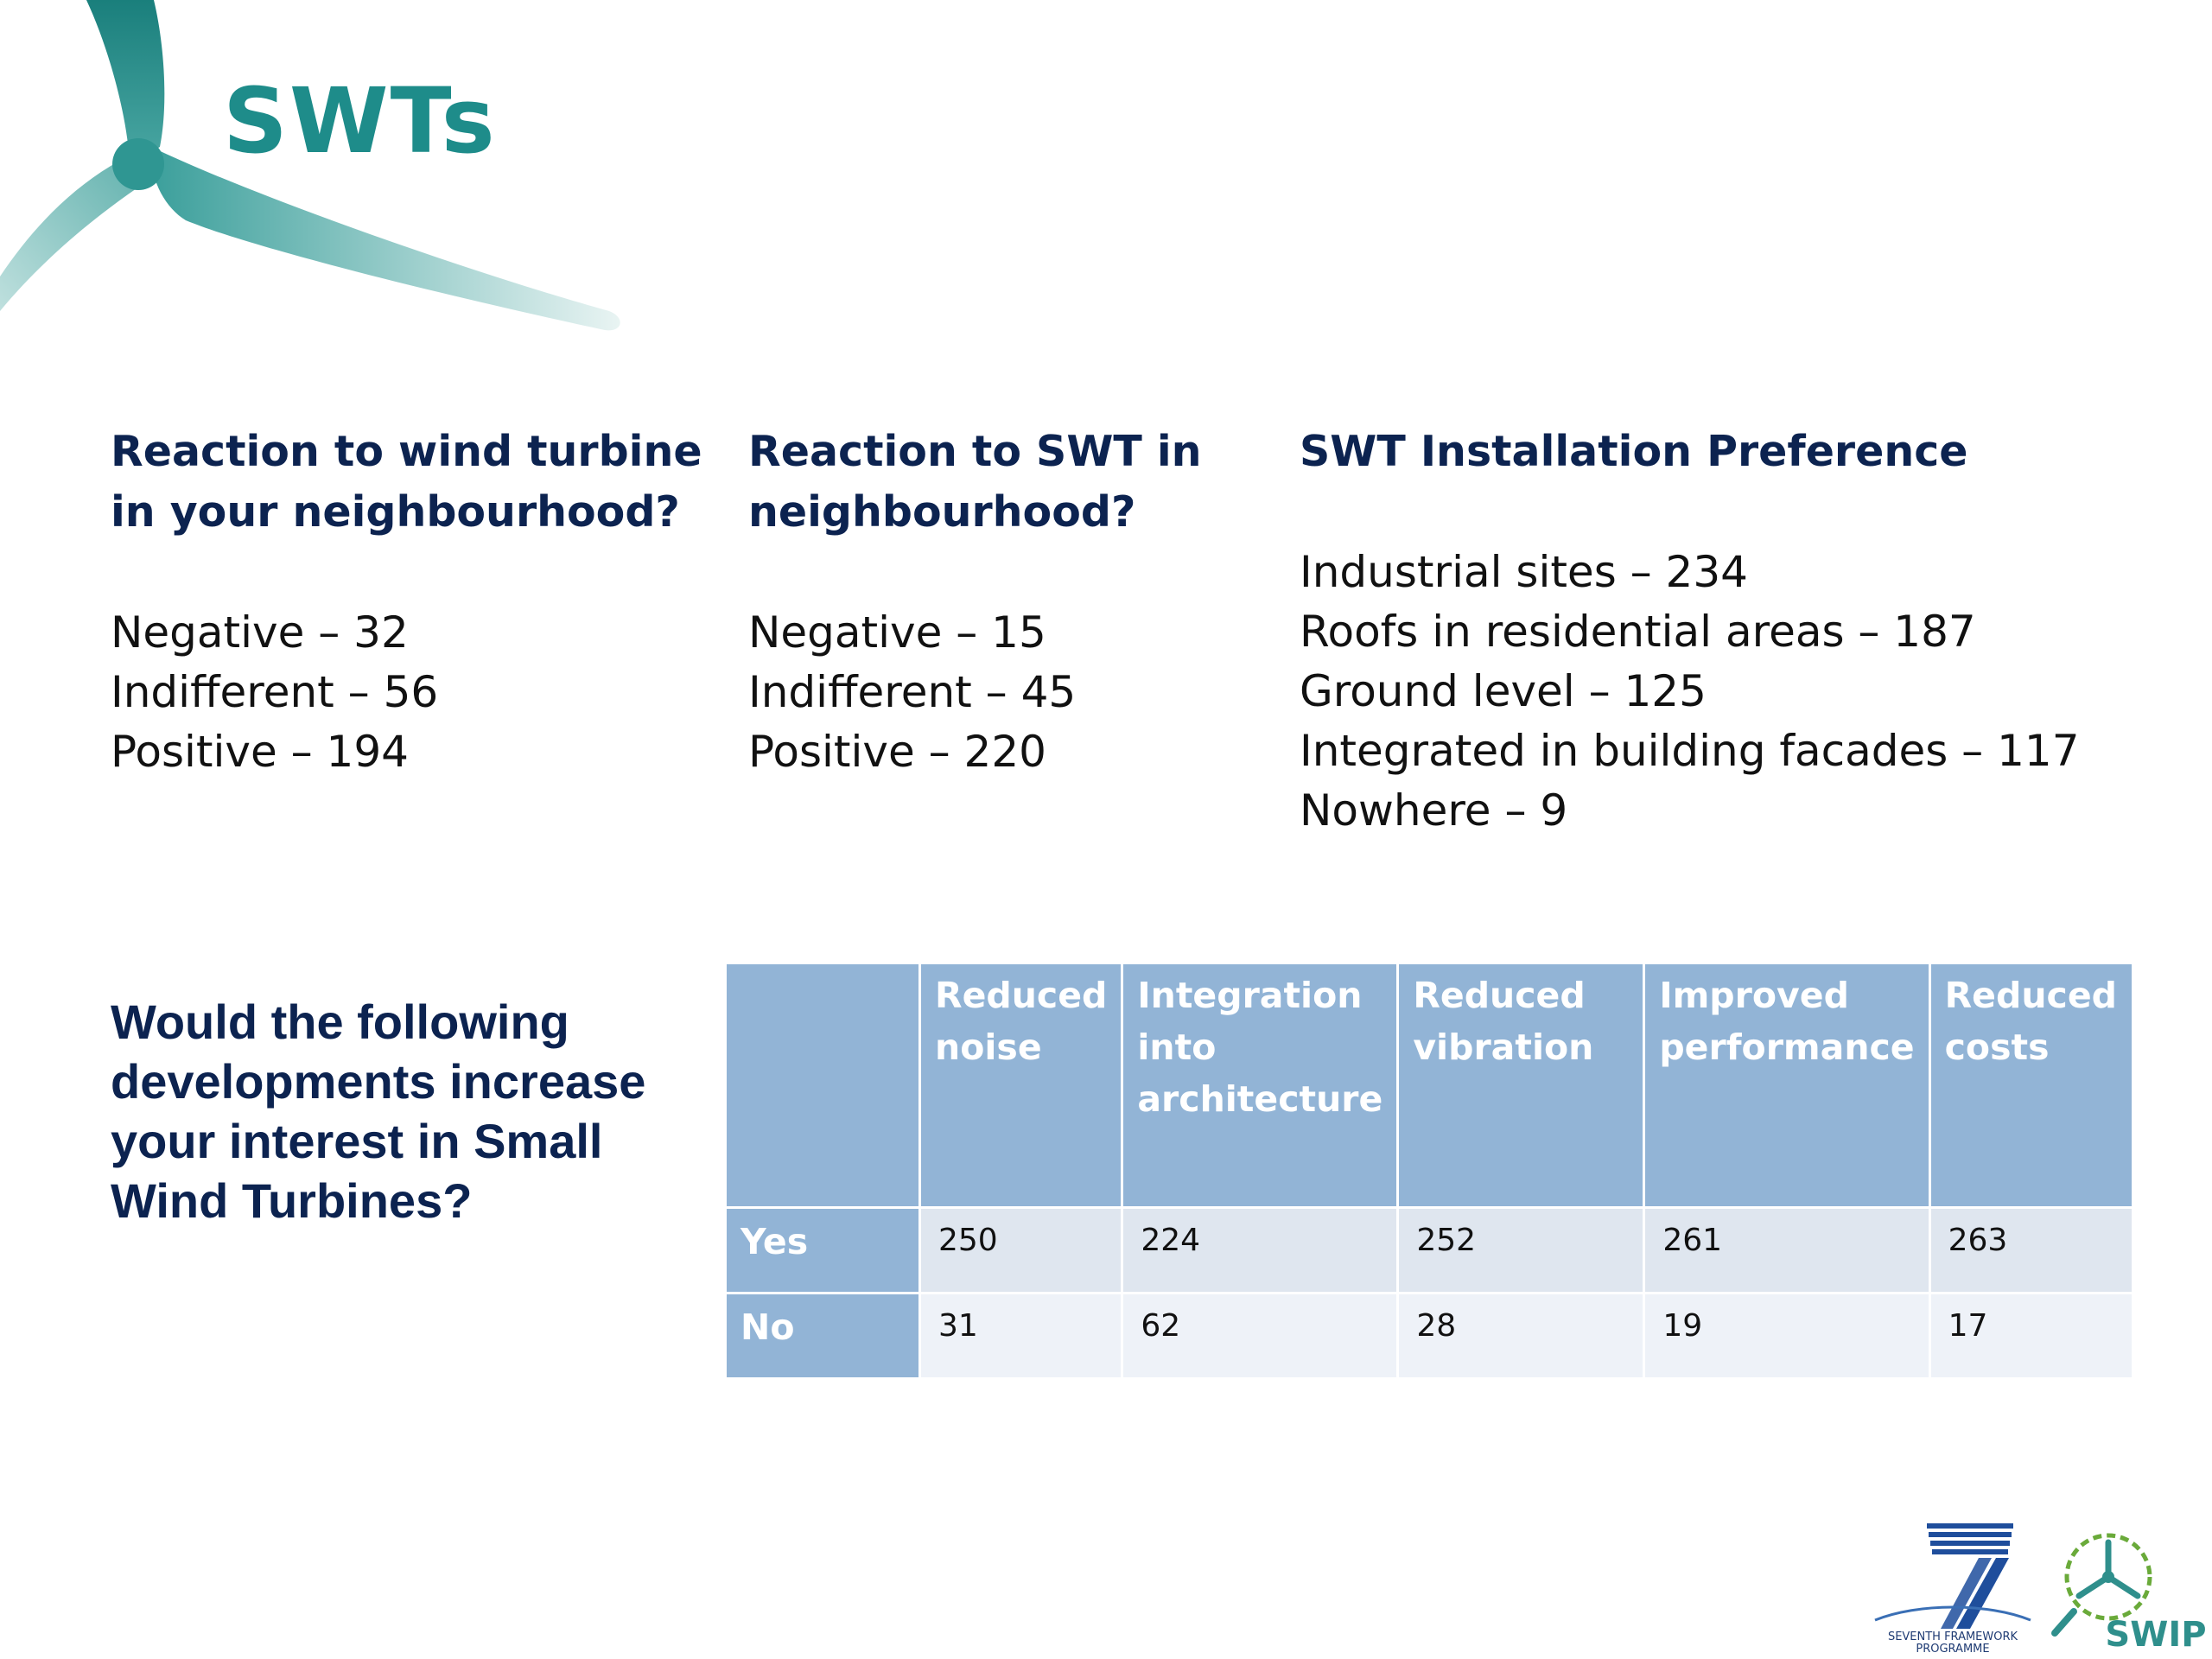 The image size is (2212, 1659). Describe the element at coordinates (822, 1085) in the screenshot. I see `table-header-cell` at that location.